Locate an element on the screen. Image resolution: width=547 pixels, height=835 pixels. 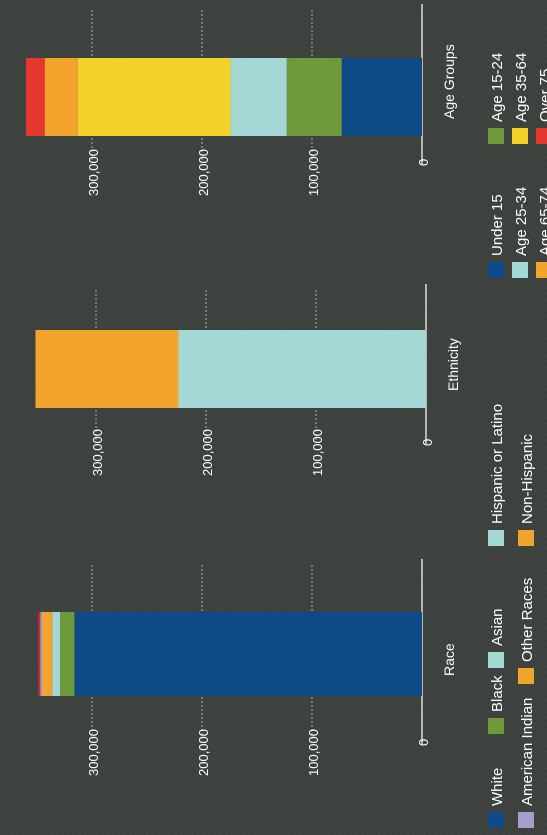
legend-item: Under 15 is located at coordinates (497, 236).